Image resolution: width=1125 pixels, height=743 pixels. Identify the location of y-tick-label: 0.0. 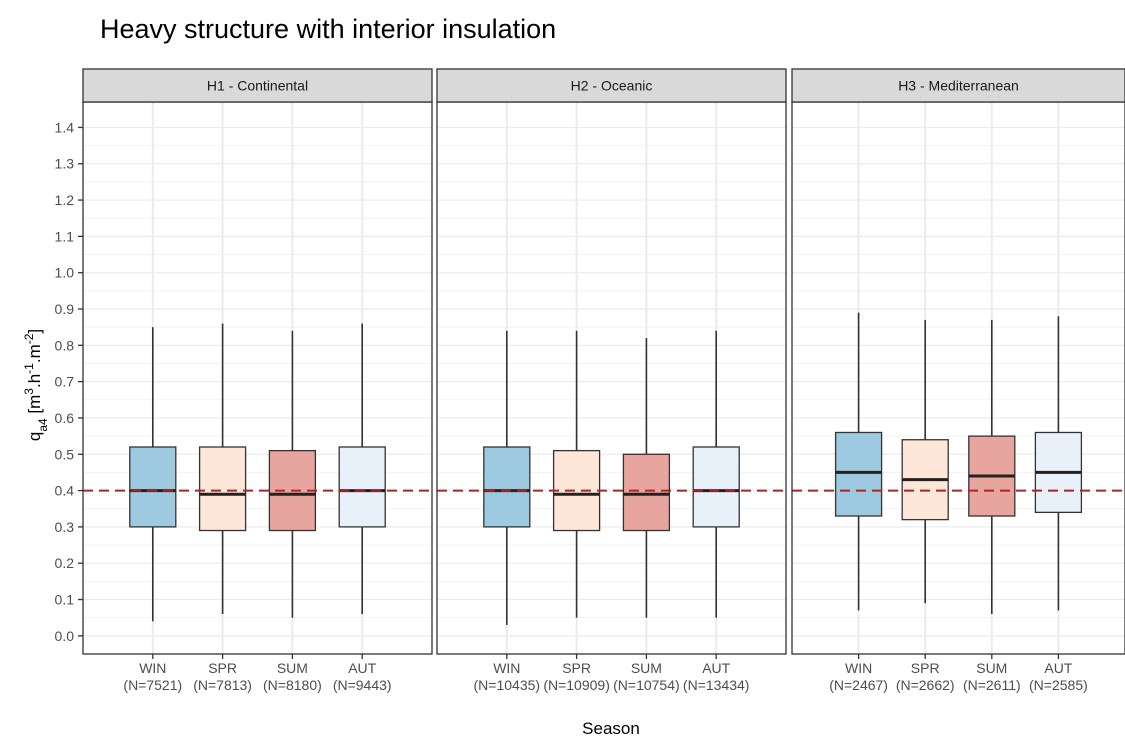
(65, 636).